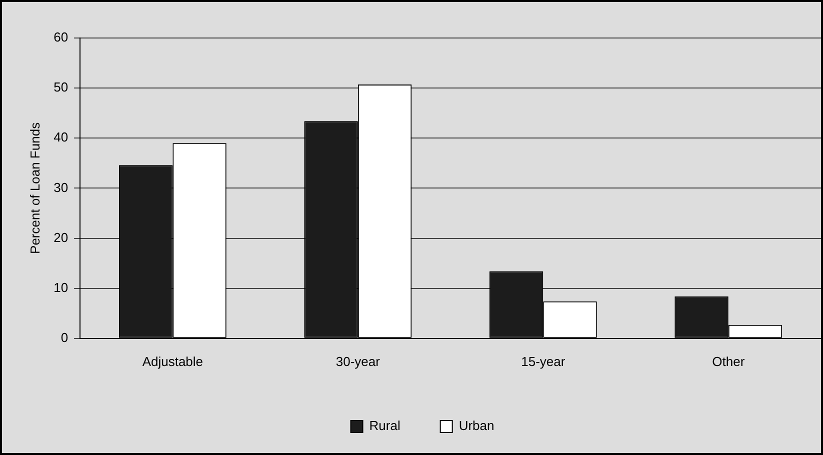 The height and width of the screenshot is (455, 823). I want to click on y-tick-label: 30, so click(61, 187).